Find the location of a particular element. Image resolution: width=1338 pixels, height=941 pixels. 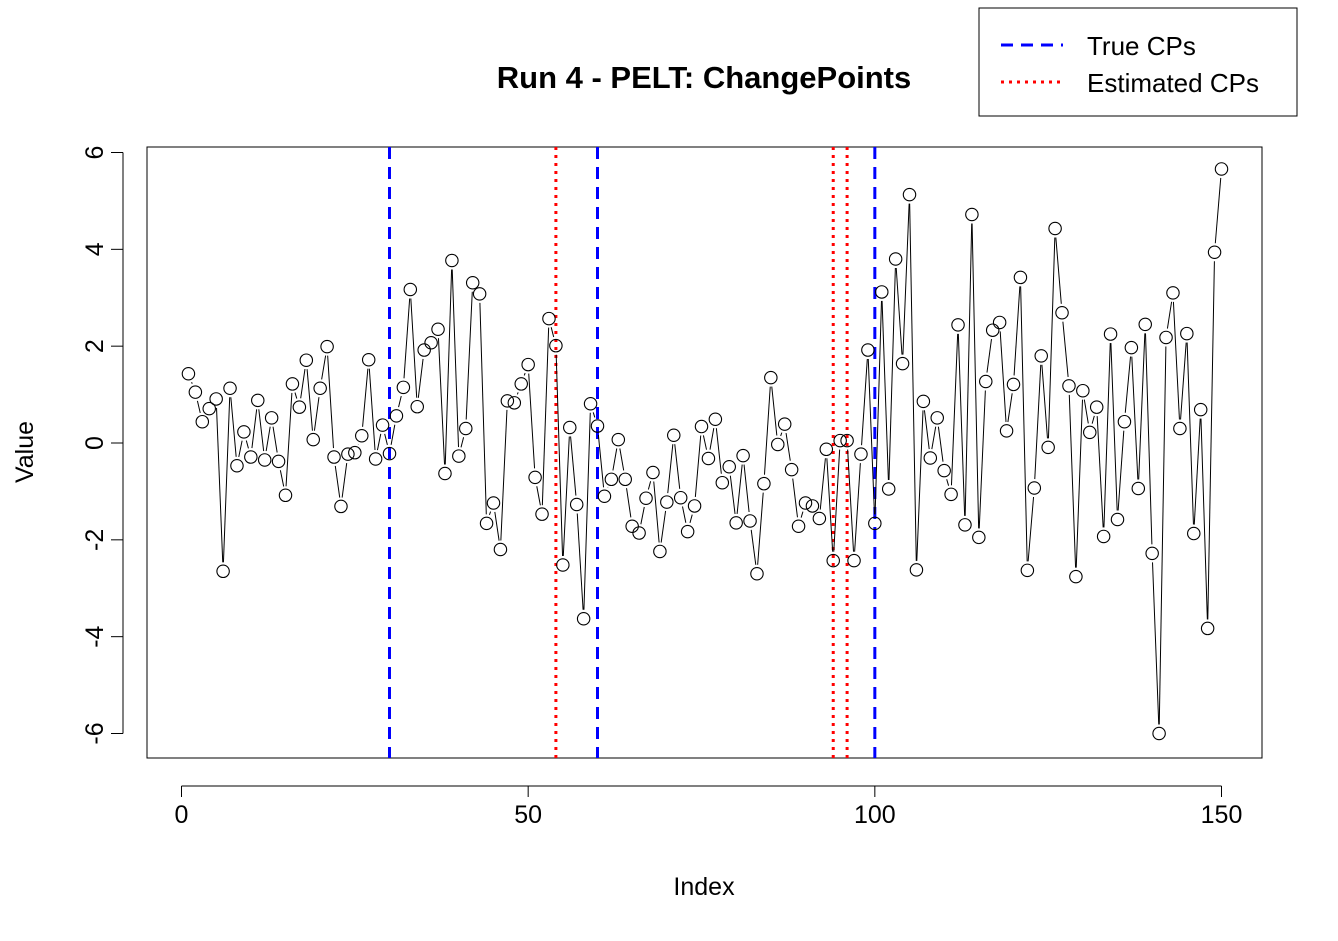

x-tick-label: 150 is located at coordinates (1222, 815).